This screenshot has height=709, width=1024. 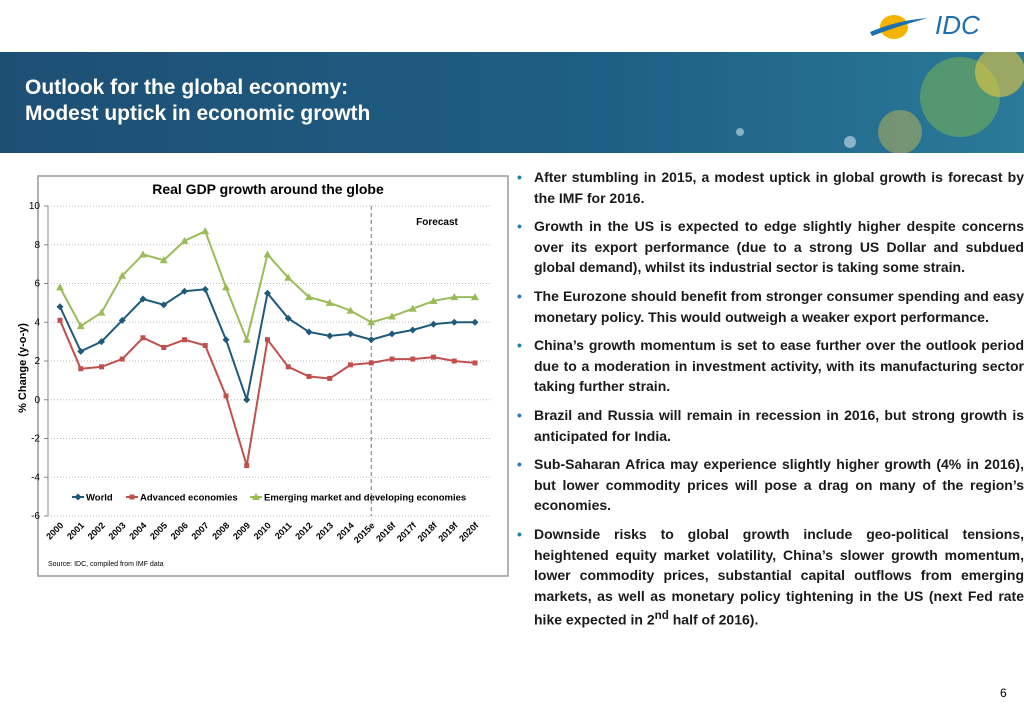 What do you see at coordinates (437, 222) in the screenshot?
I see `annotation: Forecast` at bounding box center [437, 222].